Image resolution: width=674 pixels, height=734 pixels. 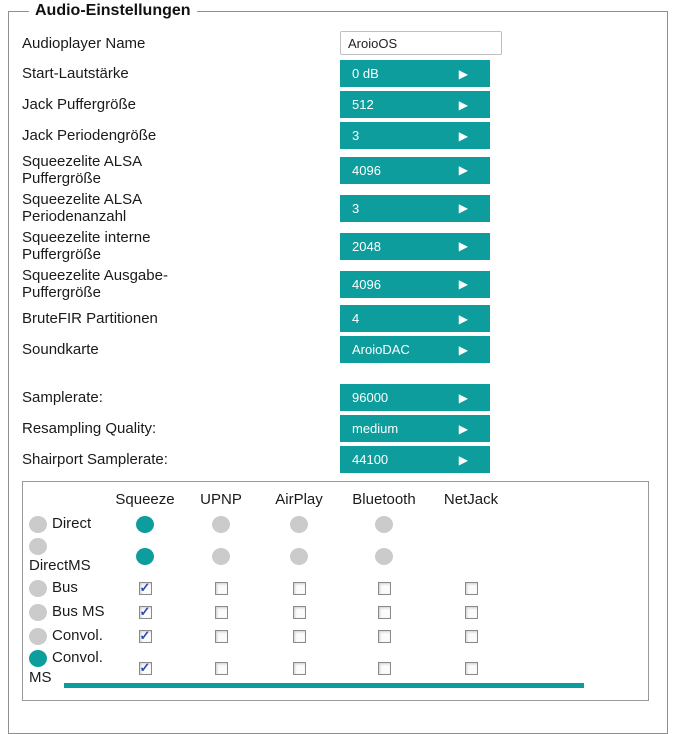 I want to click on start-volume-dropdown: 0 dB ▶, so click(x=415, y=73).